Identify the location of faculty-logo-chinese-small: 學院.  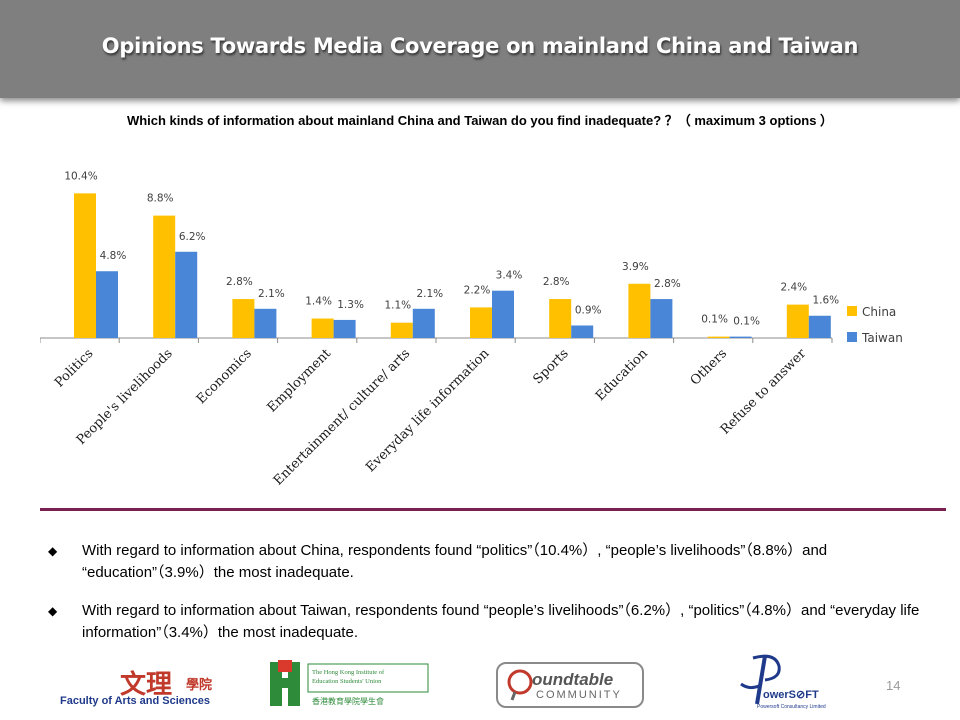
(199, 685).